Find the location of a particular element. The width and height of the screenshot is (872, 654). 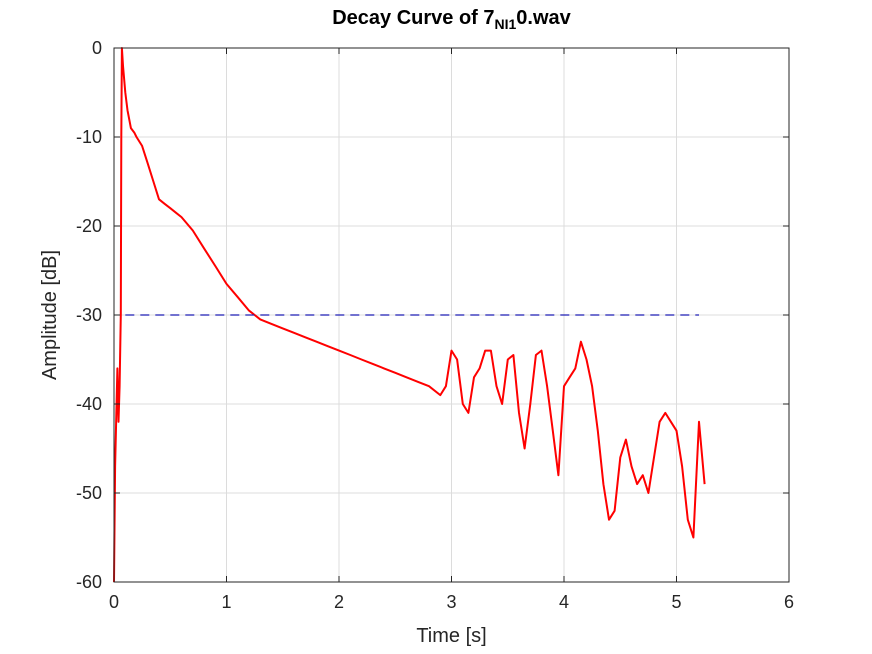

chart-title-main: Decay Curve of 7 is located at coordinates (413, 18).